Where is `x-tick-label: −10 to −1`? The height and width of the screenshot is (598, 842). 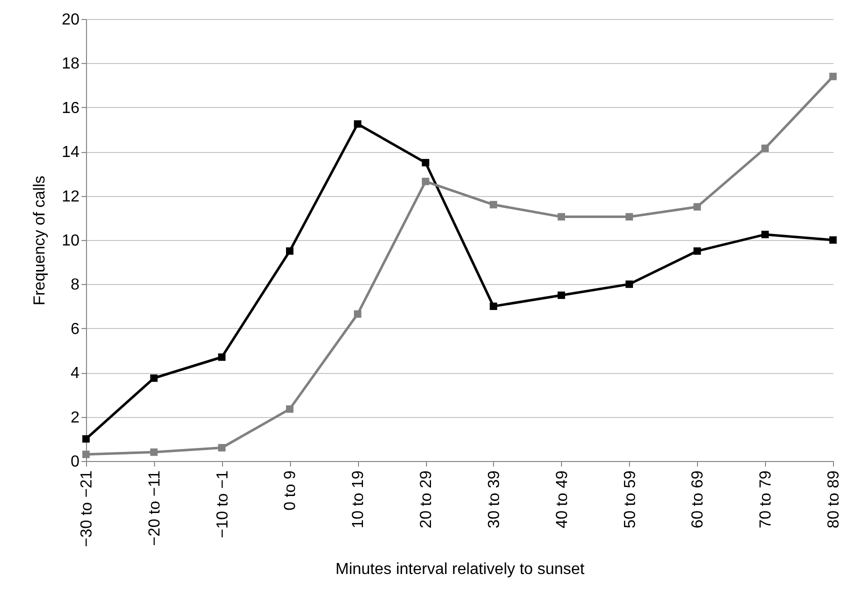
x-tick-label: −10 to −1 is located at coordinates (223, 504).